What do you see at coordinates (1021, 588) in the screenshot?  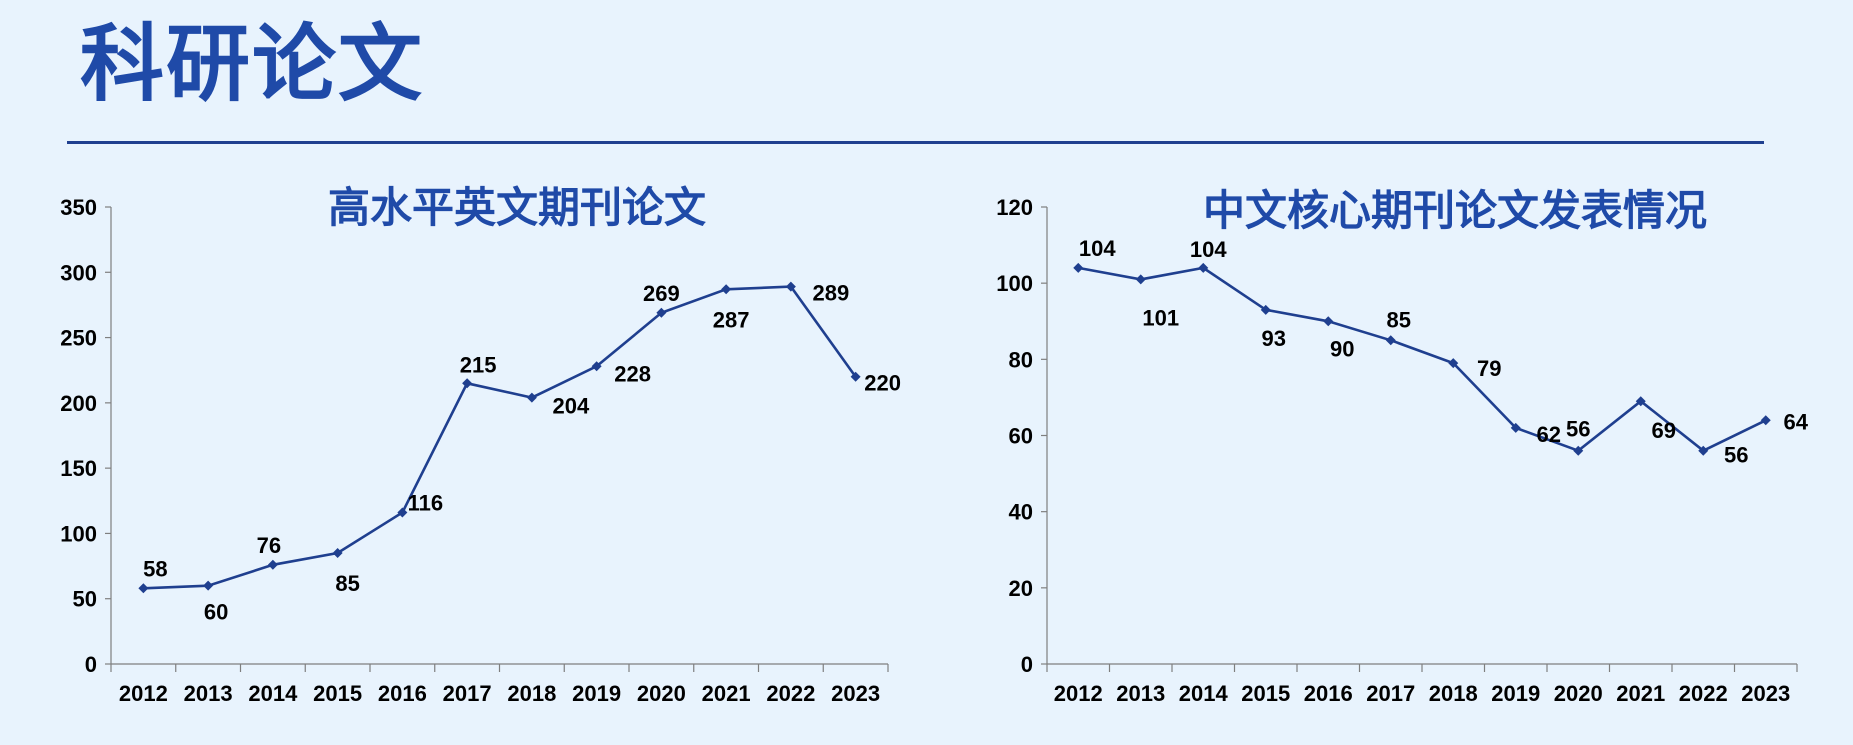 I see `y-tick-label: 20` at bounding box center [1021, 588].